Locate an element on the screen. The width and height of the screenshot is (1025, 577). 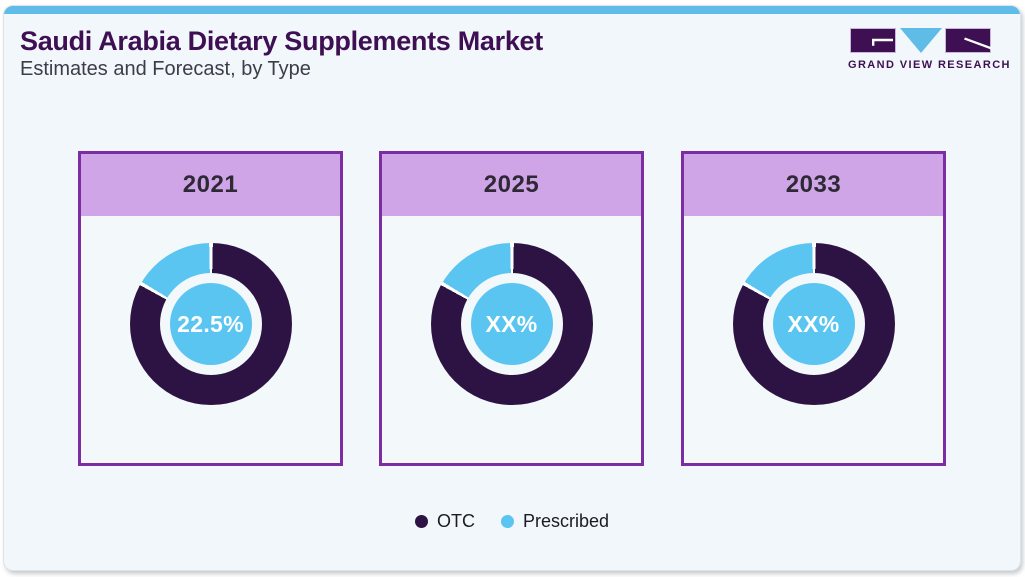
panel-2021-body: 22.5% is located at coordinates (210, 339).